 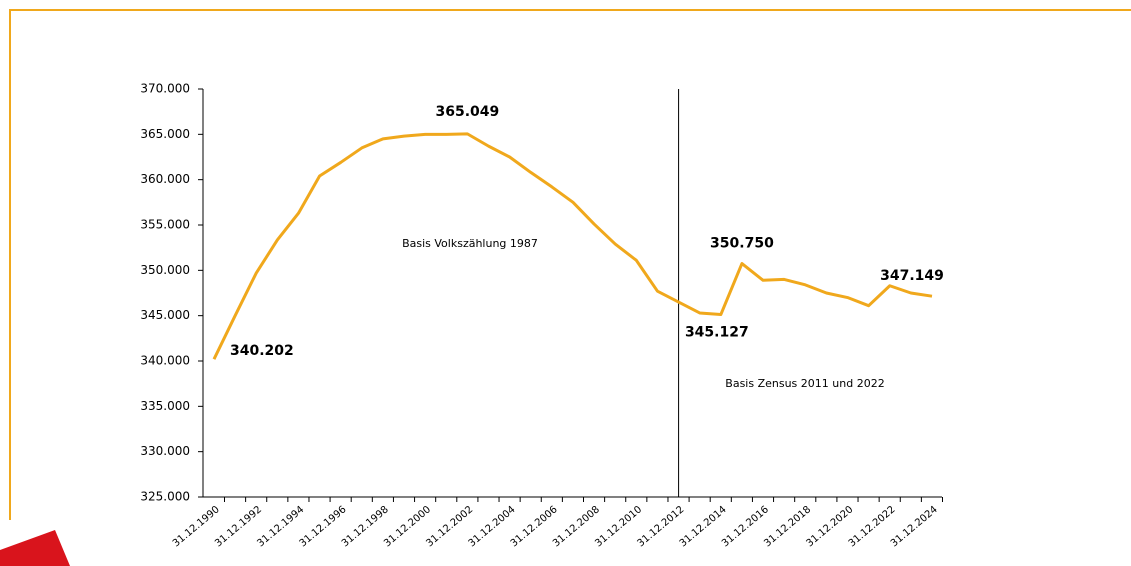 What do you see at coordinates (165, 134) in the screenshot?
I see `y-tick-label: 365.000` at bounding box center [165, 134].